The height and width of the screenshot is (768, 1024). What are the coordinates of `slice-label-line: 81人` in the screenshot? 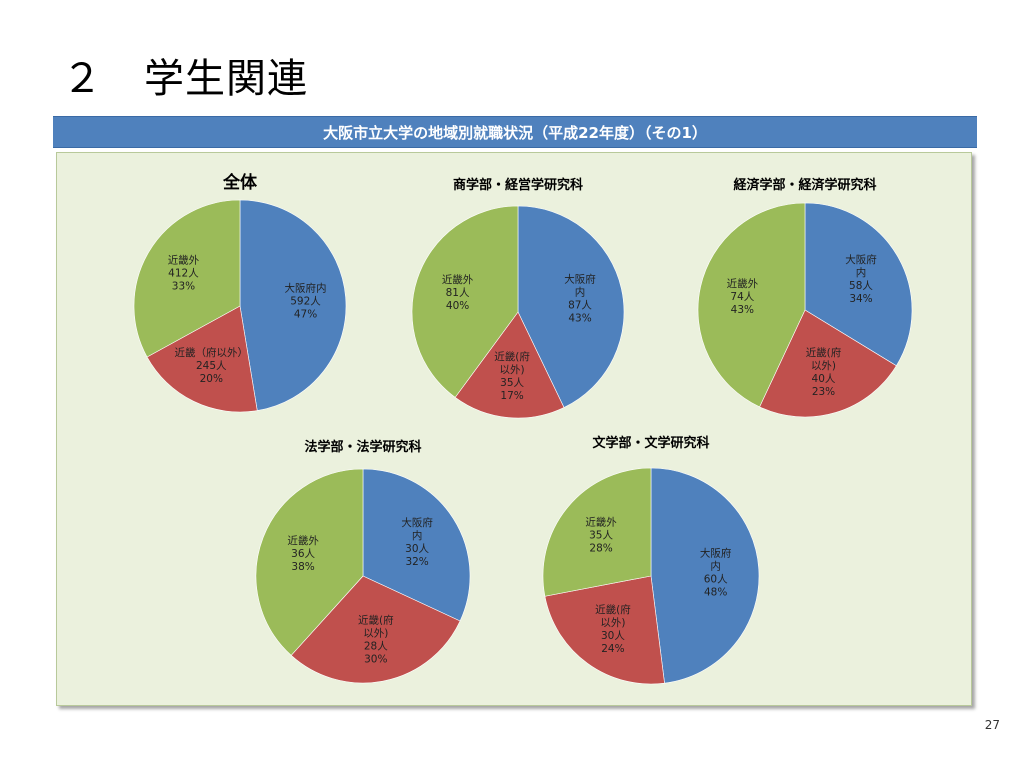 It's located at (458, 293).